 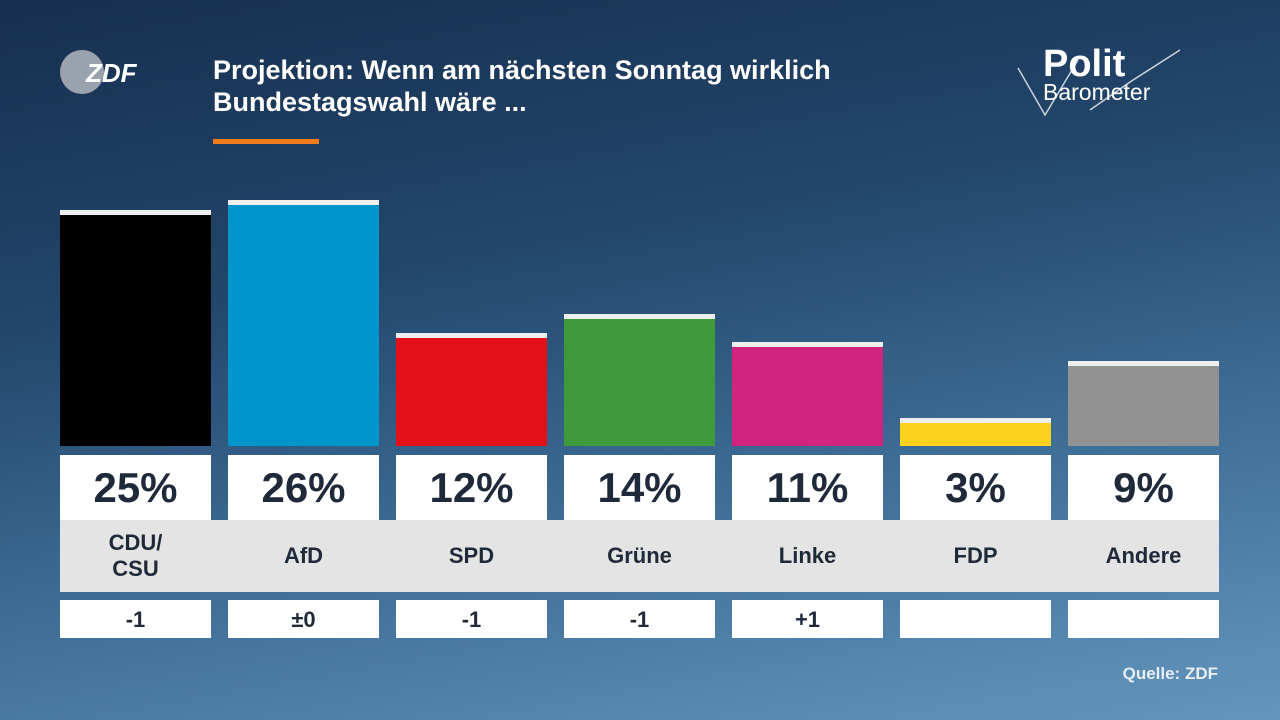 I want to click on logo-polit: Polit, so click(x=1084, y=64).